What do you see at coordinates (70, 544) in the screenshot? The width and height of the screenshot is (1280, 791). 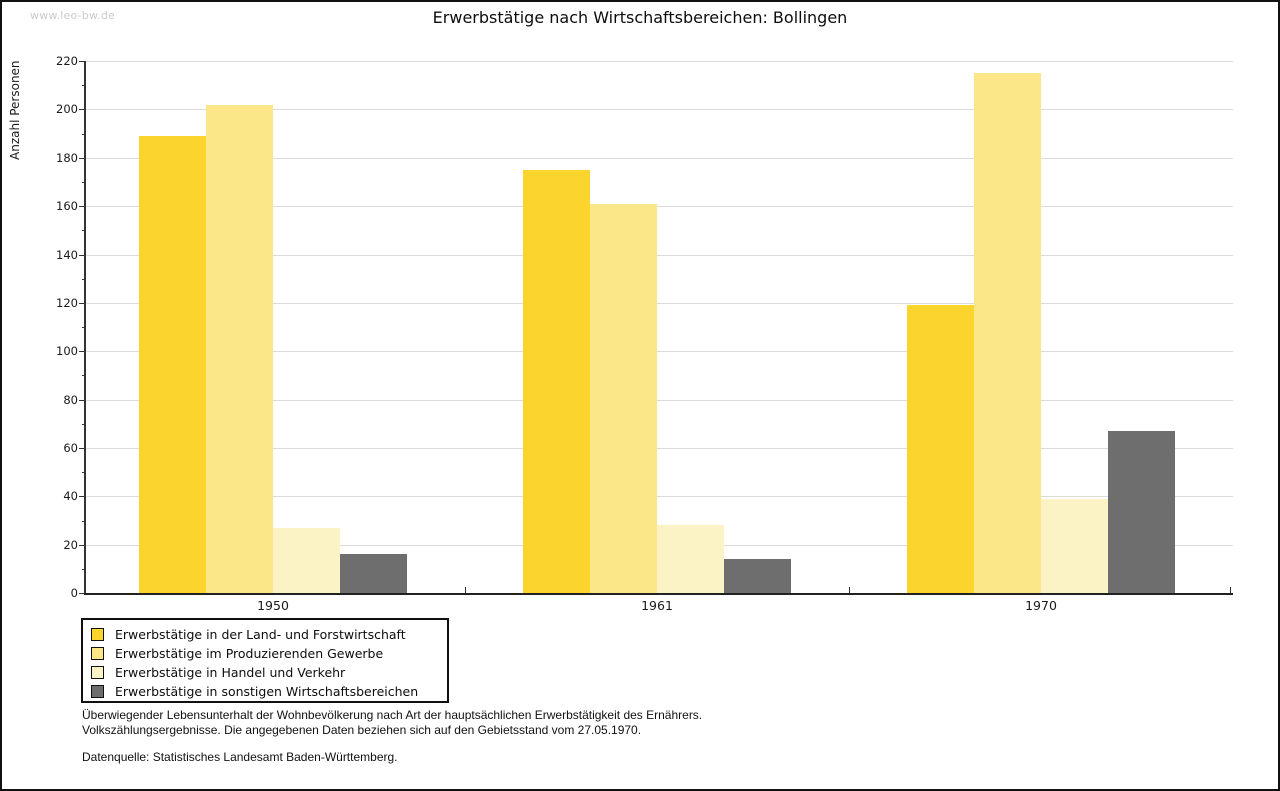 I see `y-tick-label: 20` at bounding box center [70, 544].